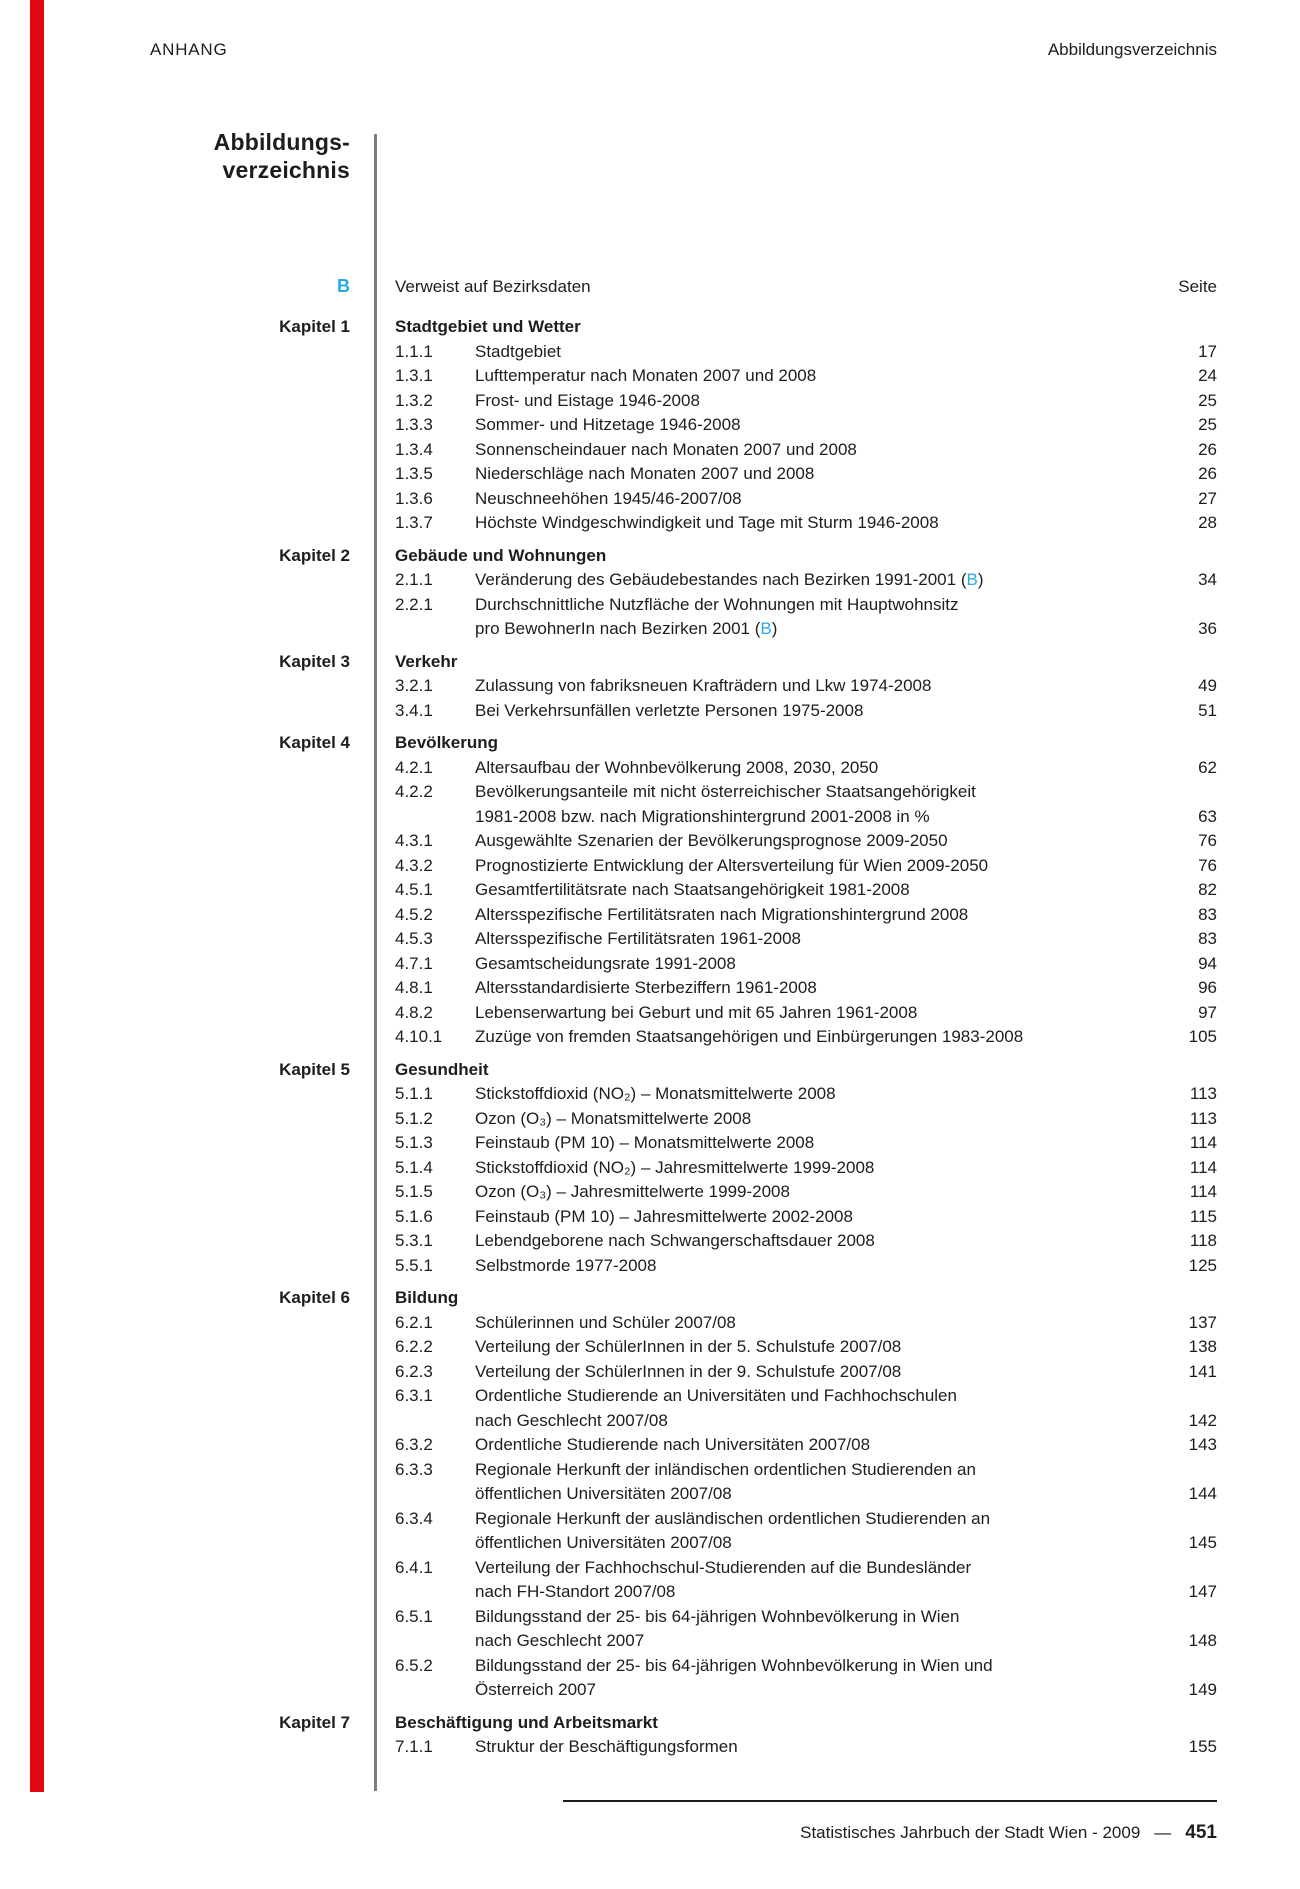  I want to click on running-header-left: ANHANG, so click(189, 49).